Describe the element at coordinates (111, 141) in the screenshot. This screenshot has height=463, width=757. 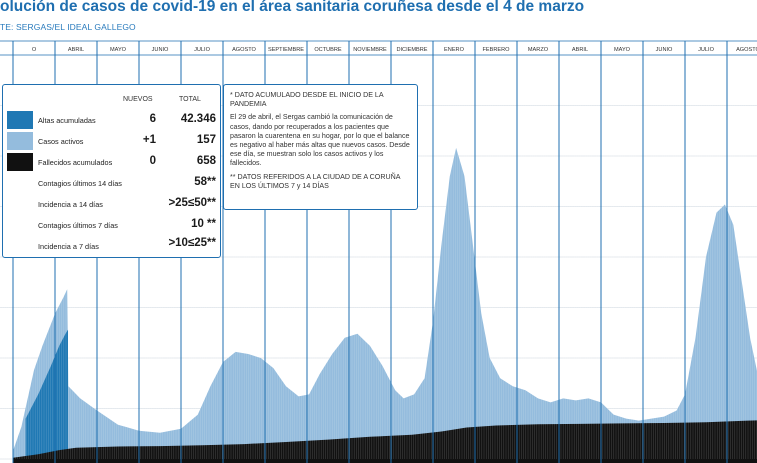
I see `legend-row-active: Casos activos +1 157` at that location.